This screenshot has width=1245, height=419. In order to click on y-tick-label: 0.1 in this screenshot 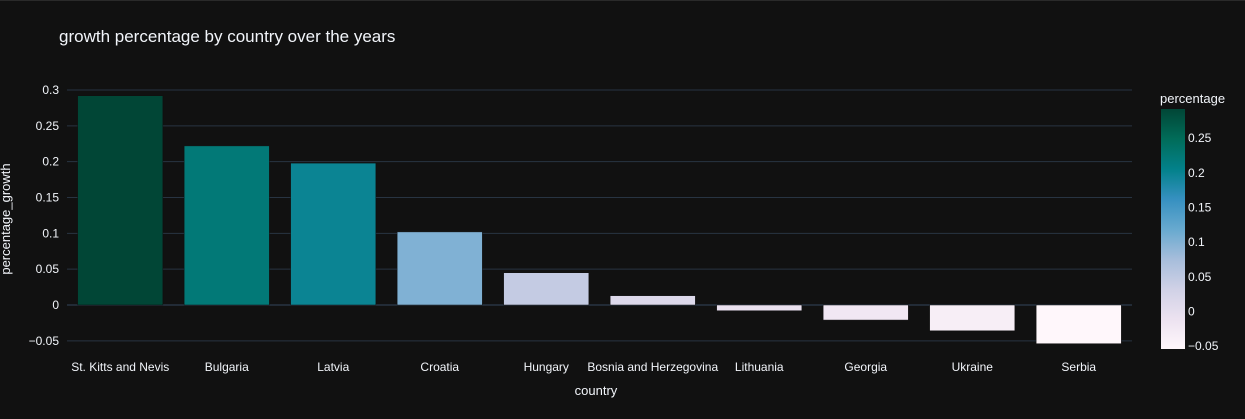, I will do `click(50, 233)`.